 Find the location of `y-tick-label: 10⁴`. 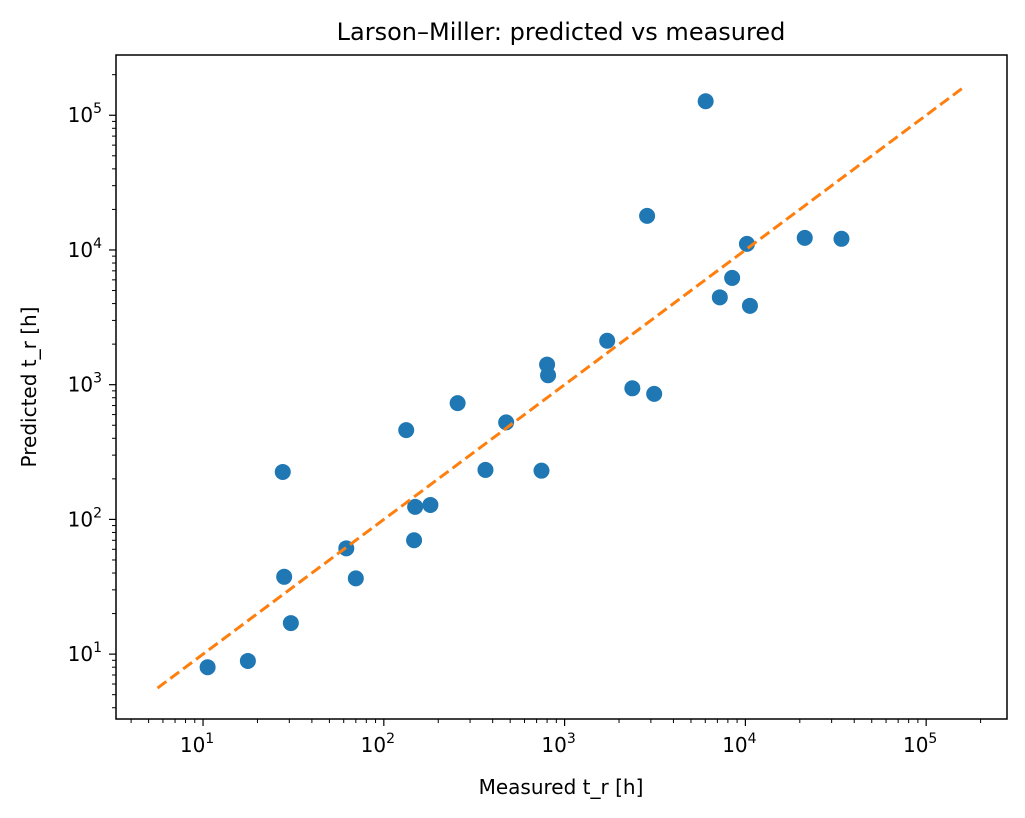

y-tick-label: 10⁴ is located at coordinates (85, 249).